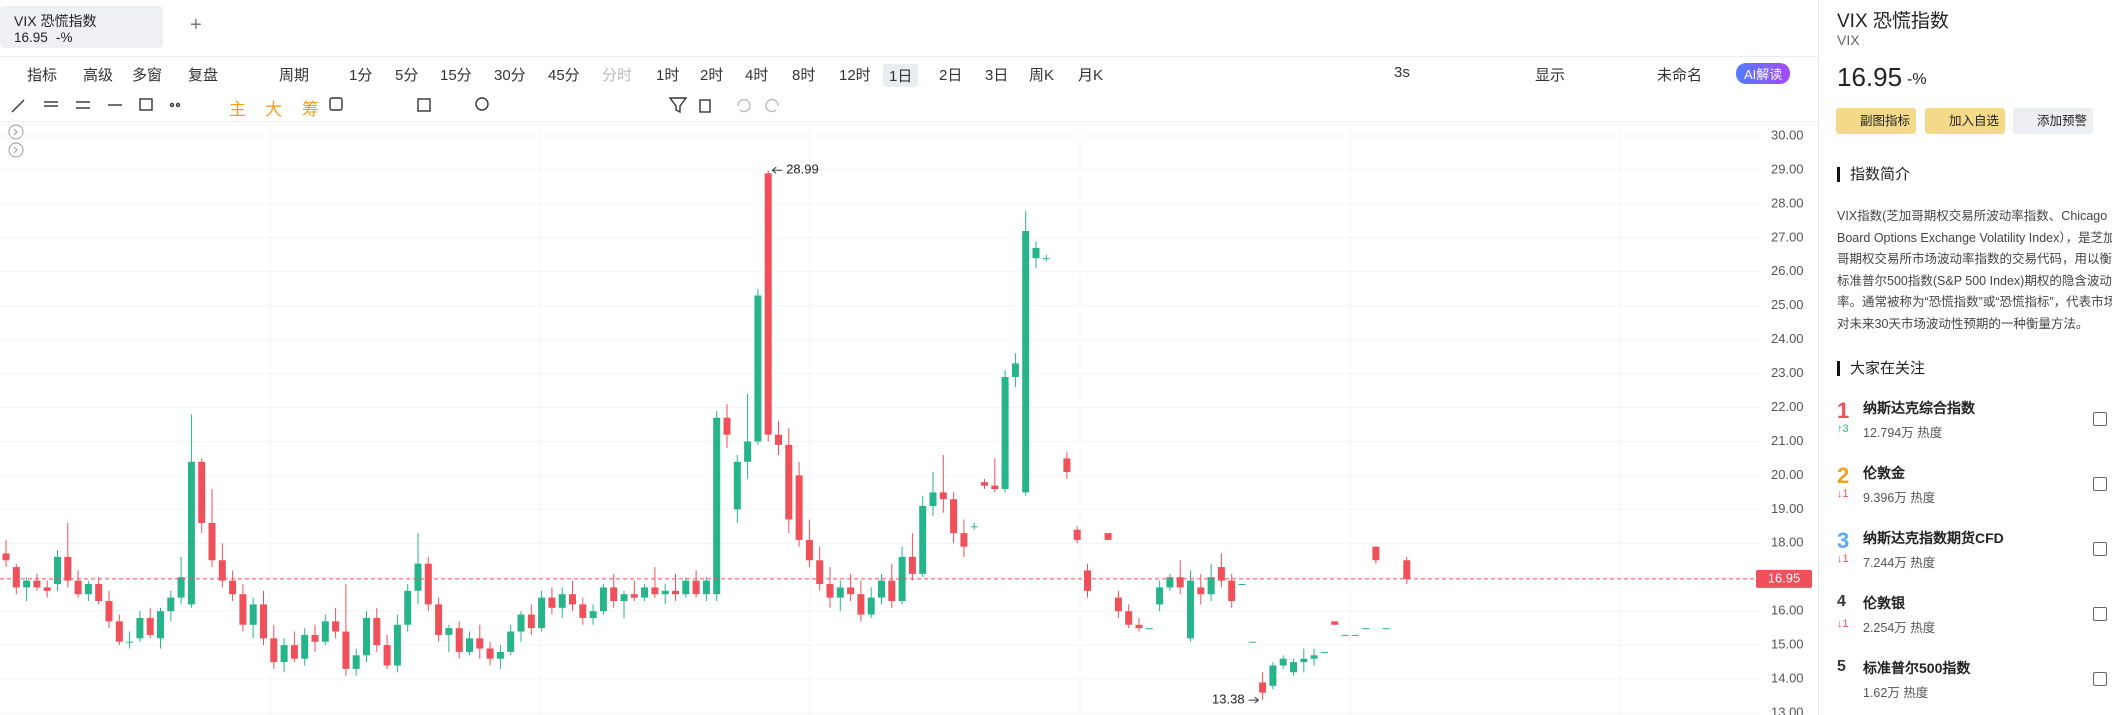  Describe the element at coordinates (203, 75) in the screenshot. I see `toolbar-item: 复盘` at that location.